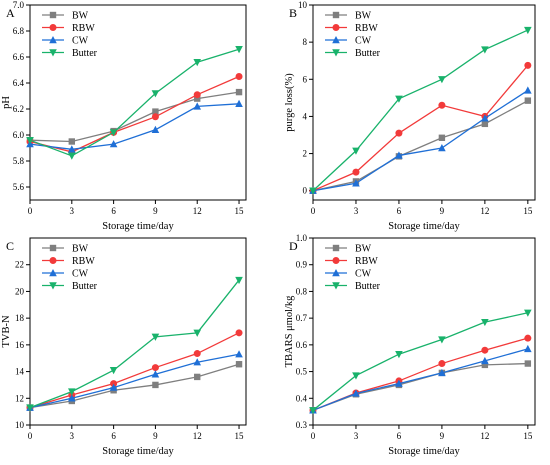 This screenshot has width=550, height=465. What do you see at coordinates (293, 13) in the screenshot?
I see `panel-label: B` at bounding box center [293, 13].